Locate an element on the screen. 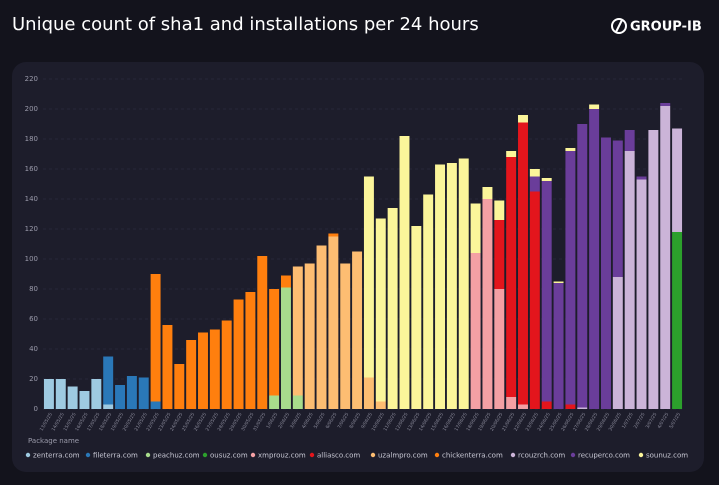 The width and height of the screenshot is (719, 485). legend-title: Package name is located at coordinates (53, 441).